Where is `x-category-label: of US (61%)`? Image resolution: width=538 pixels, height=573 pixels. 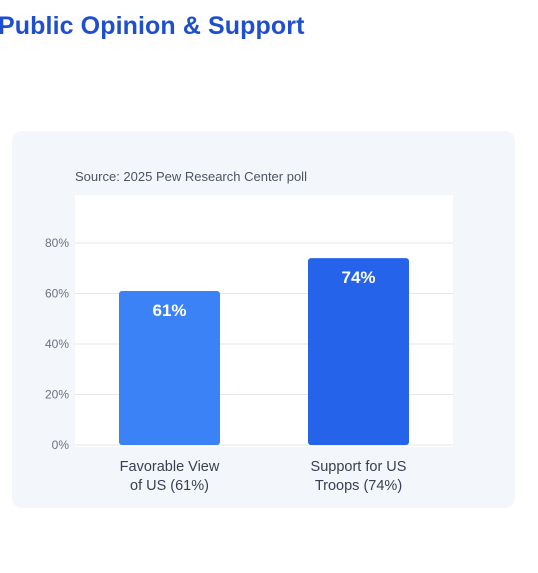
x-category-label: of US (61%) is located at coordinates (169, 486).